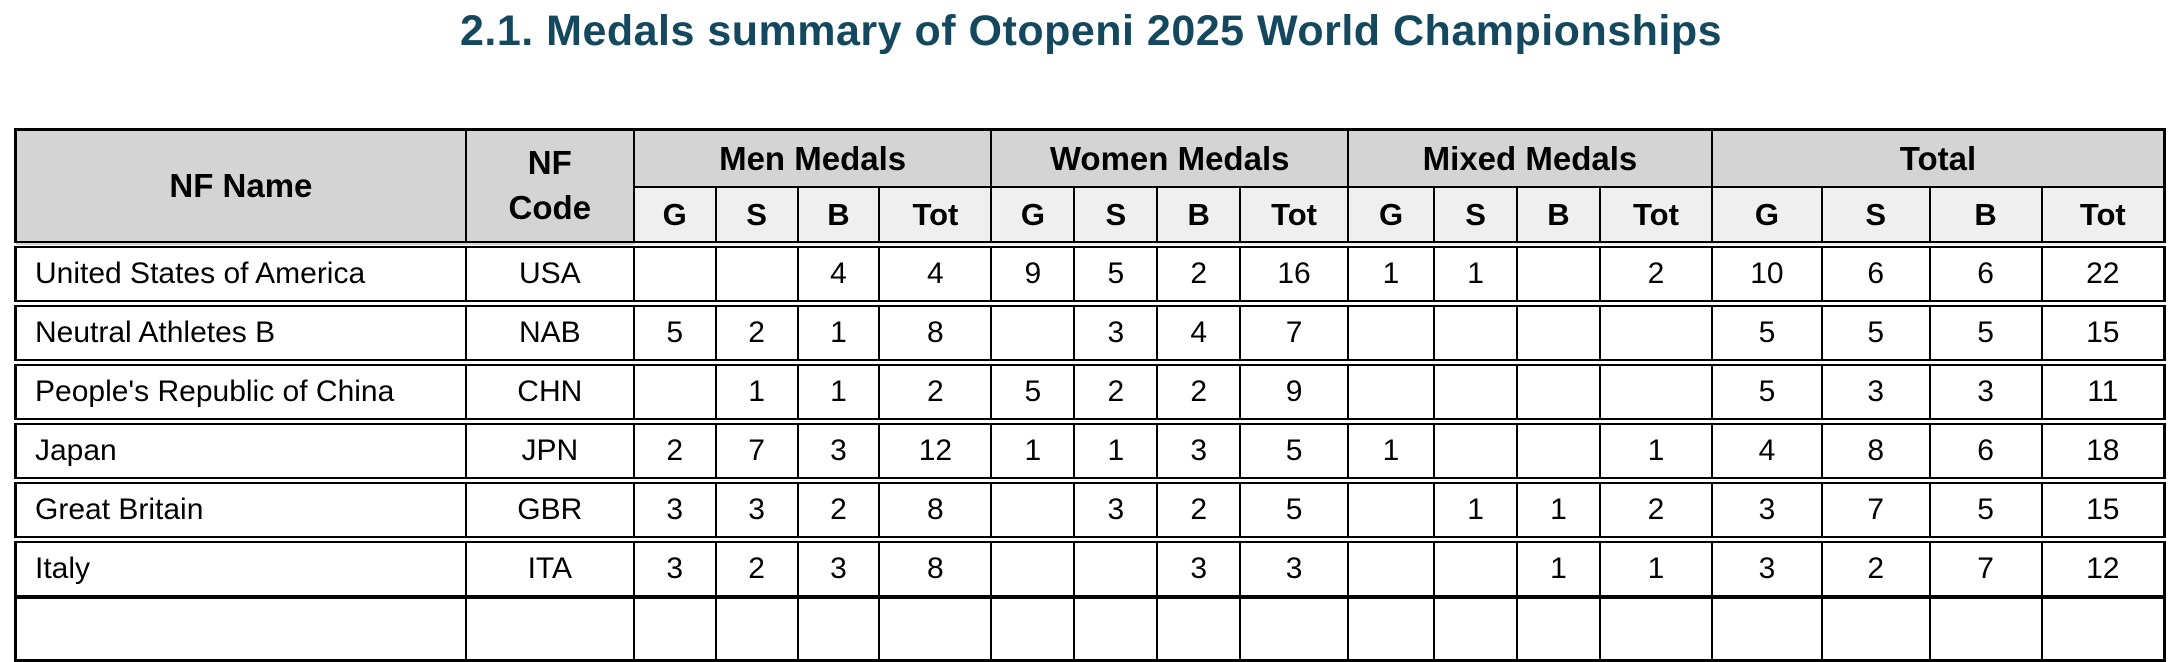 This screenshot has height=662, width=2182. Describe the element at coordinates (756, 332) in the screenshot. I see `cell-men-s: 2` at that location.